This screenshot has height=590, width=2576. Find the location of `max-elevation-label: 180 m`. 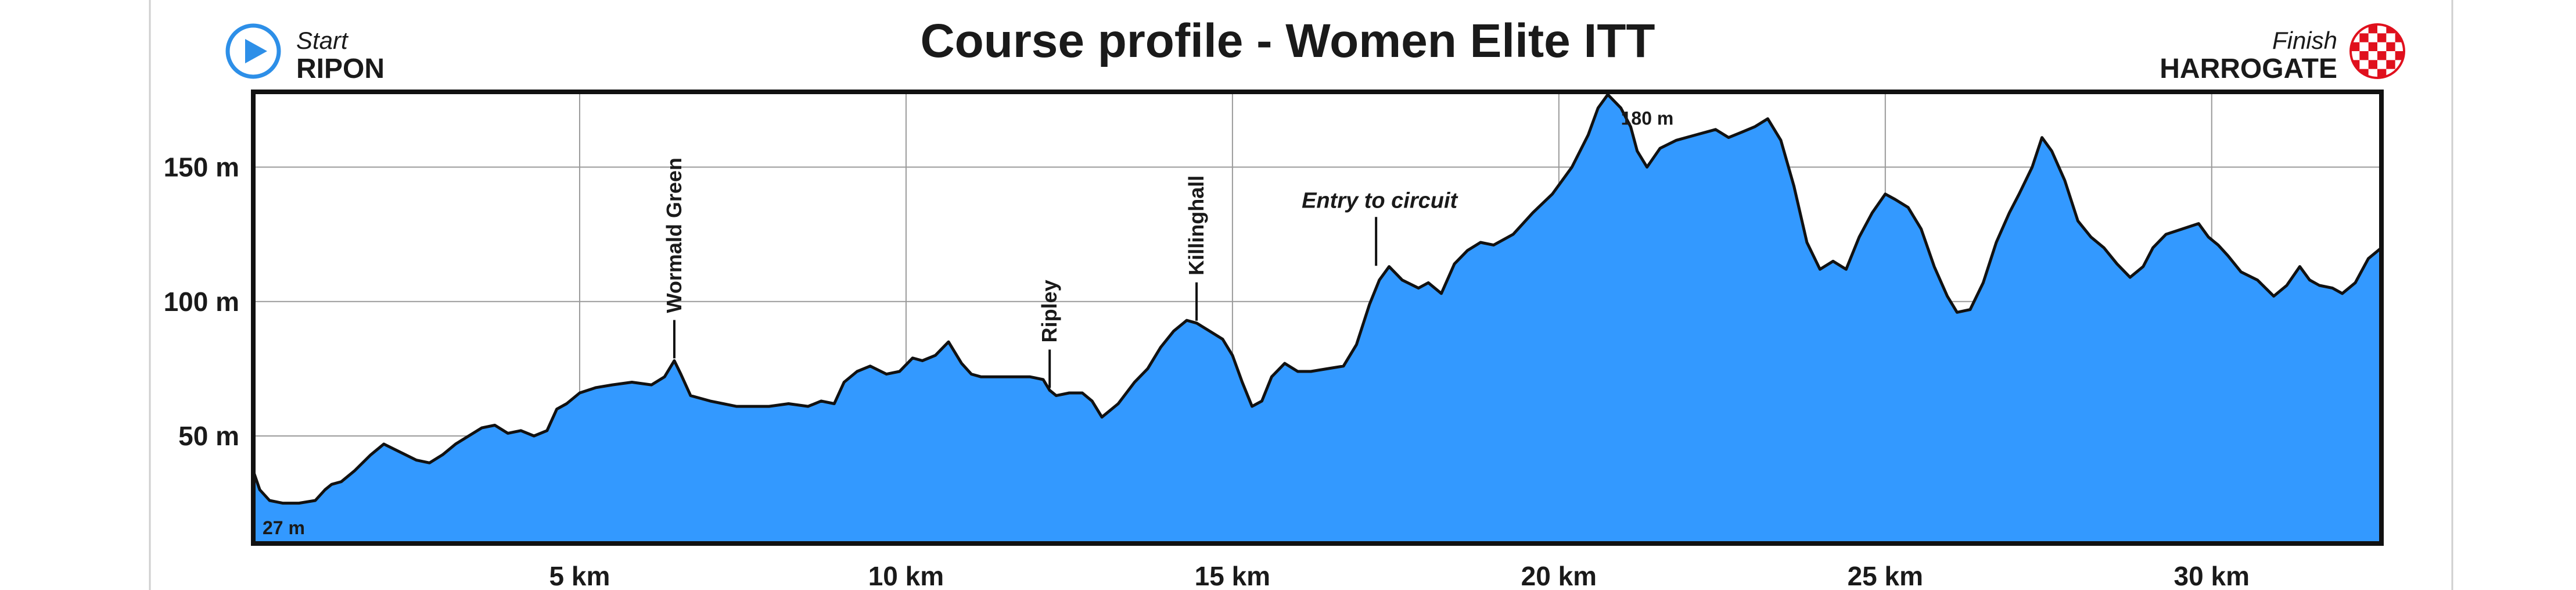

max-elevation-label: 180 m is located at coordinates (1648, 118).